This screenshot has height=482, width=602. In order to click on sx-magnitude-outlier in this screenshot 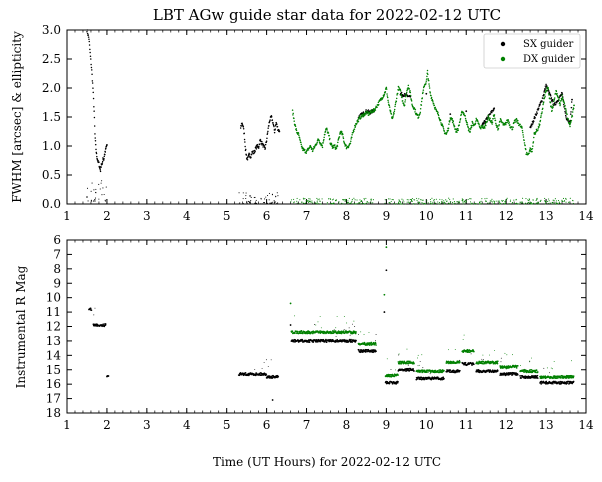, I will do `click(272, 400)`.